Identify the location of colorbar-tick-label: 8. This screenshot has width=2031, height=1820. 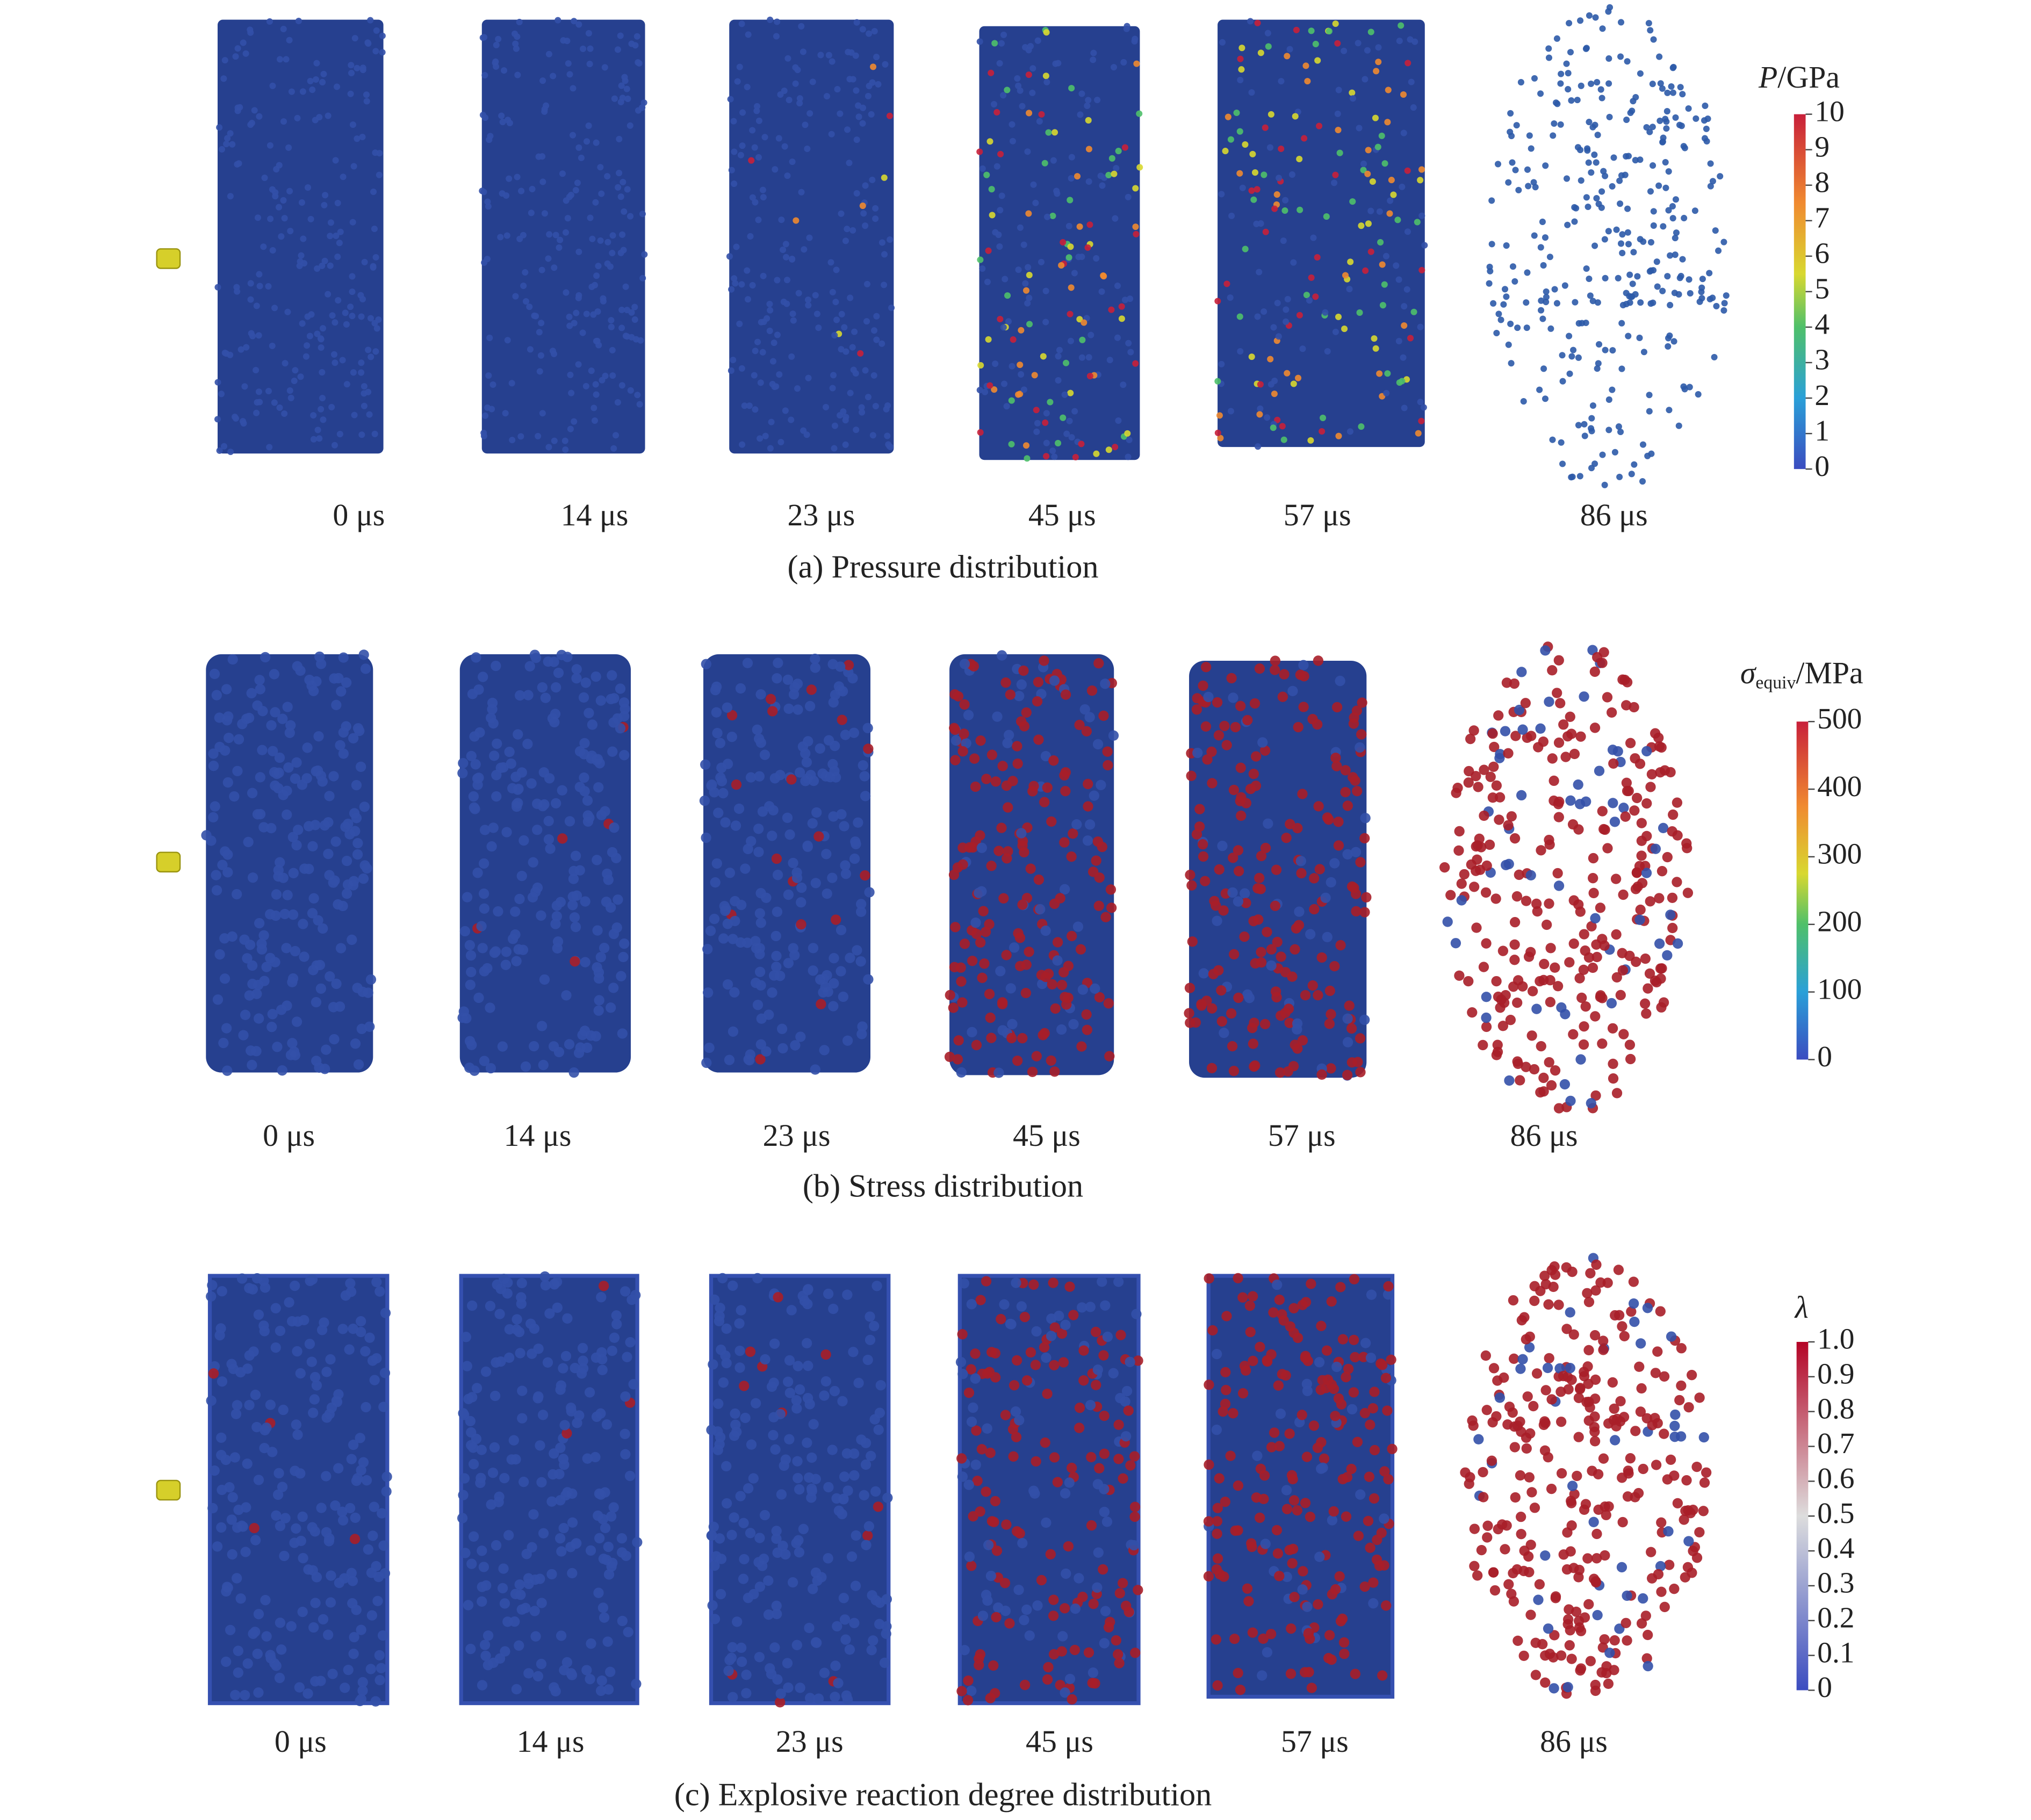
(1822, 181).